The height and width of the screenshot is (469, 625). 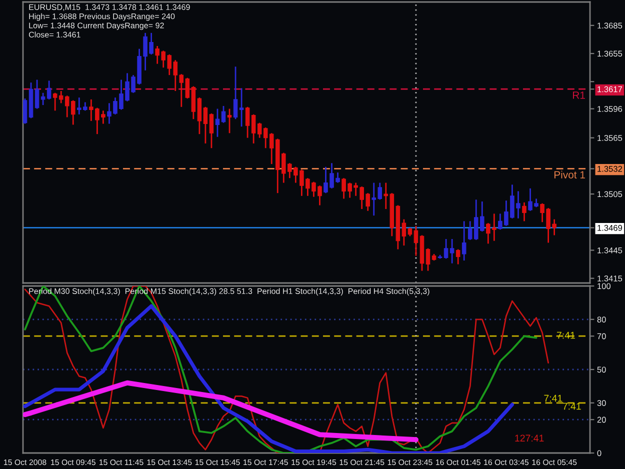 What do you see at coordinates (601, 403) in the screenshot?
I see `y-tick-label: 30` at bounding box center [601, 403].